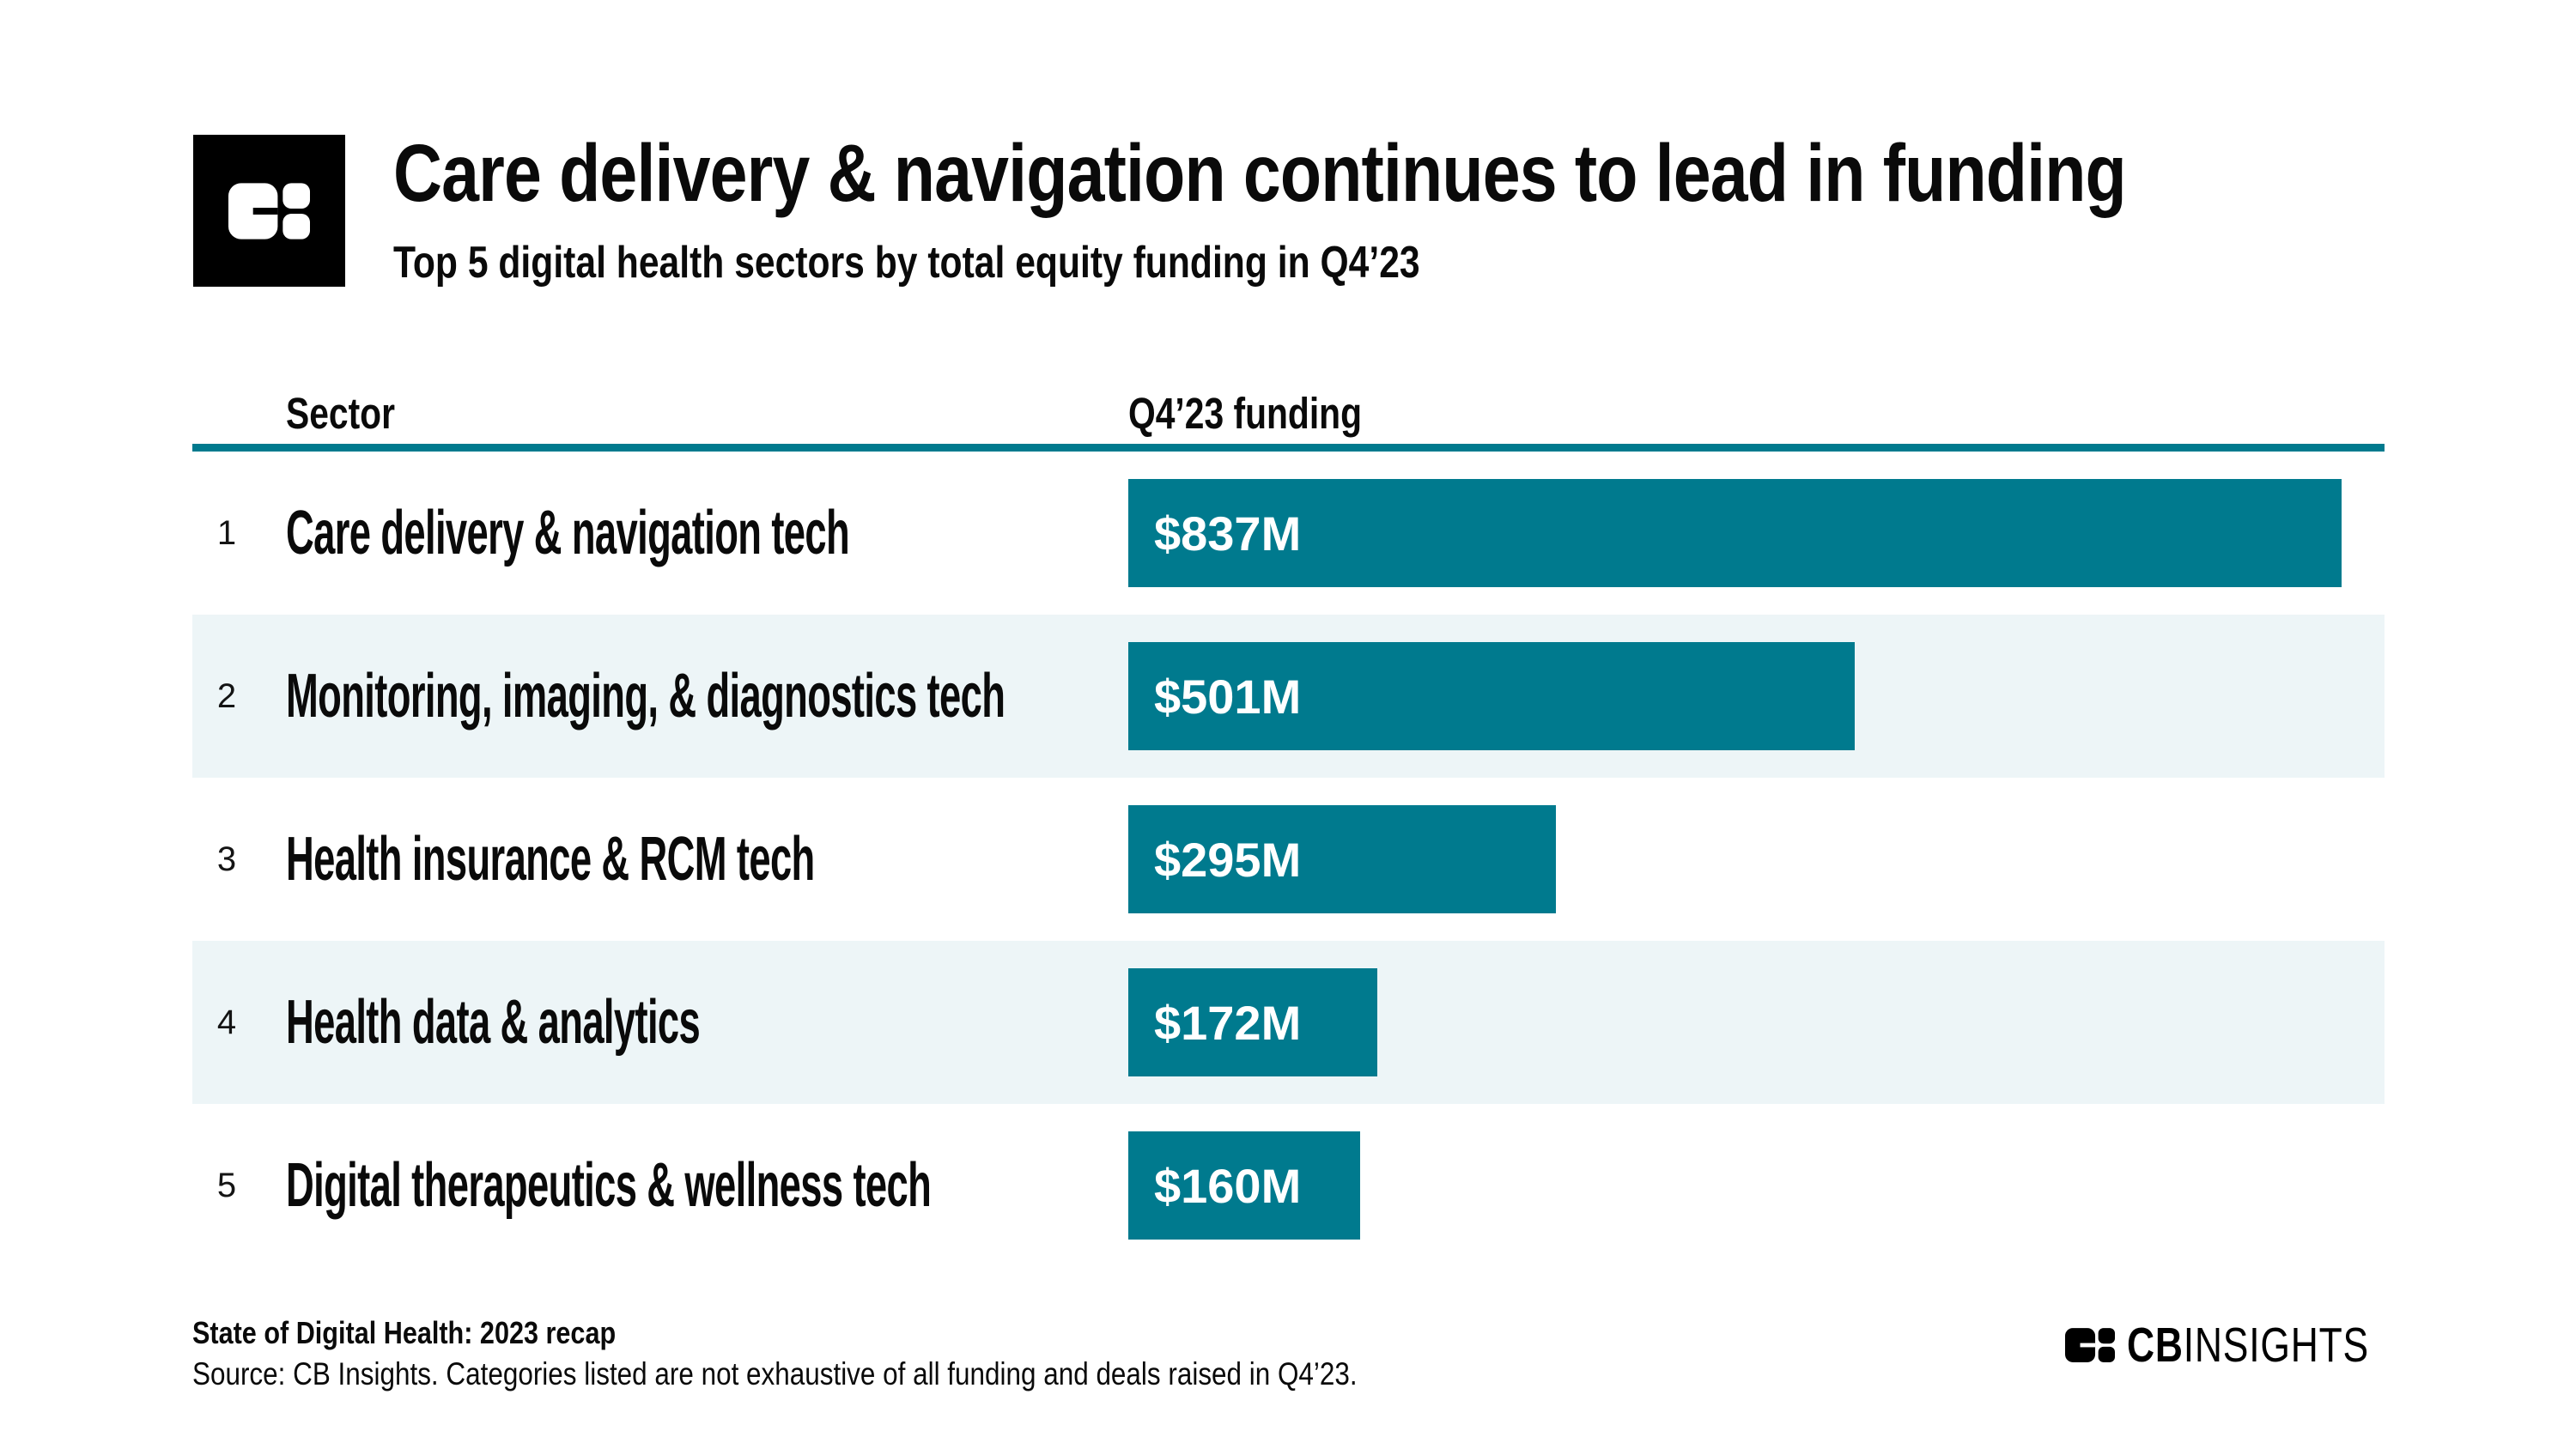 This screenshot has height=1449, width=2576. I want to click on column-header-sector: Sector, so click(340, 413).